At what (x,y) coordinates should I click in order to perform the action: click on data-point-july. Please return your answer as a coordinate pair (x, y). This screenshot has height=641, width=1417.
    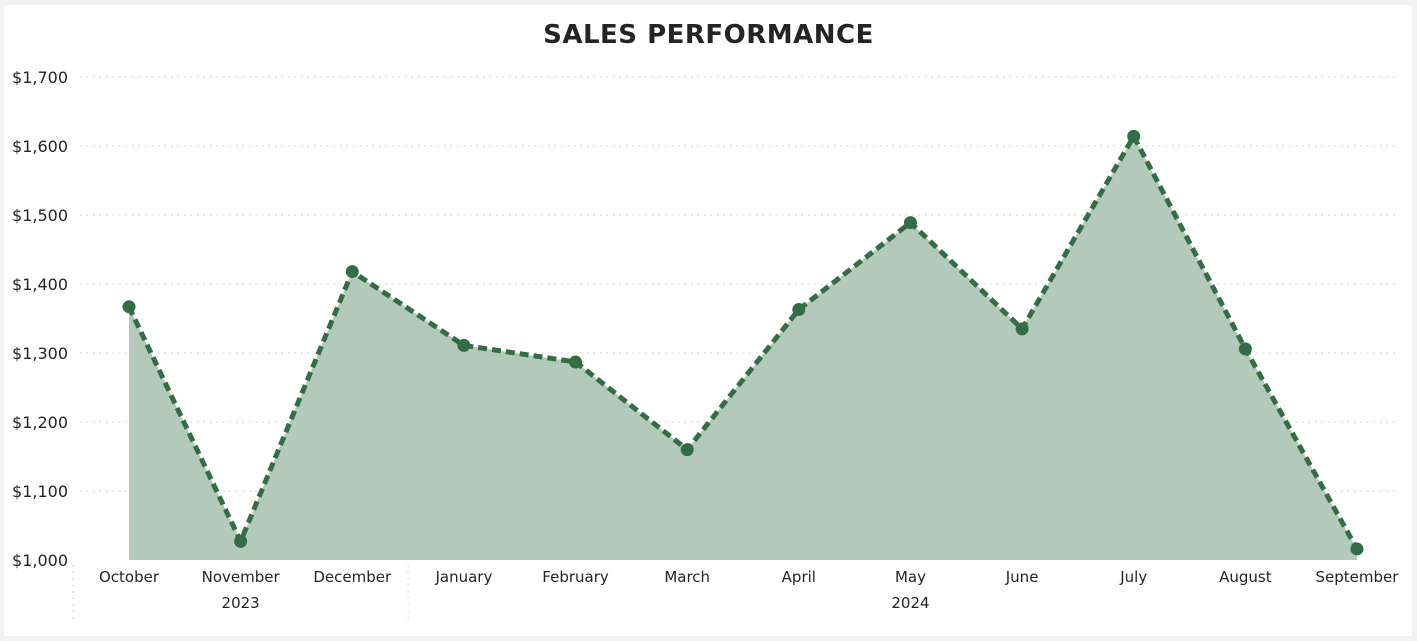
    Looking at the image, I should click on (1134, 136).